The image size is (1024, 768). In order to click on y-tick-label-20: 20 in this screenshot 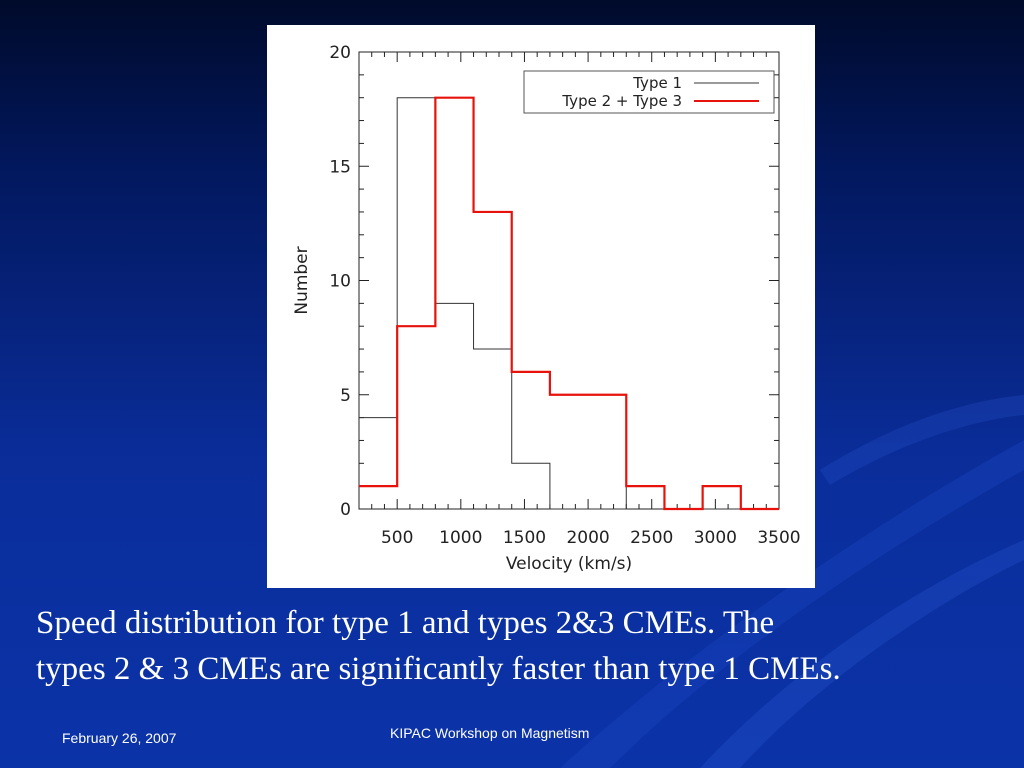, I will do `click(340, 53)`.